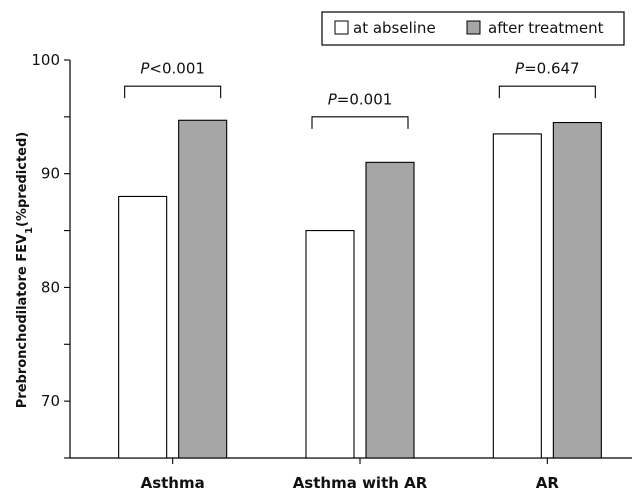  What do you see at coordinates (341, 27) in the screenshot?
I see `legend-swatch-at-abseline` at bounding box center [341, 27].